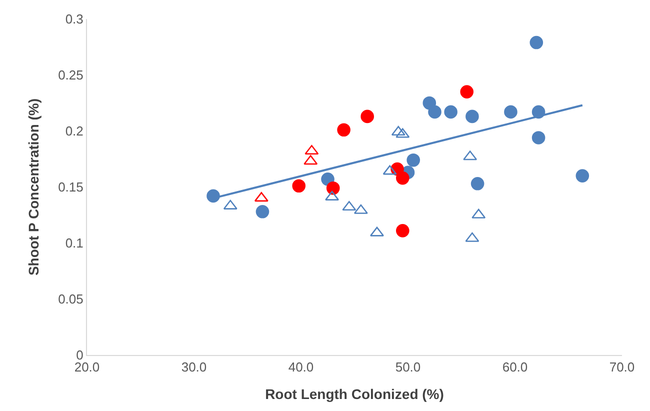 This screenshot has width=650, height=411. Describe the element at coordinates (71, 75) in the screenshot. I see `y-tick-label: 0.25` at that location.